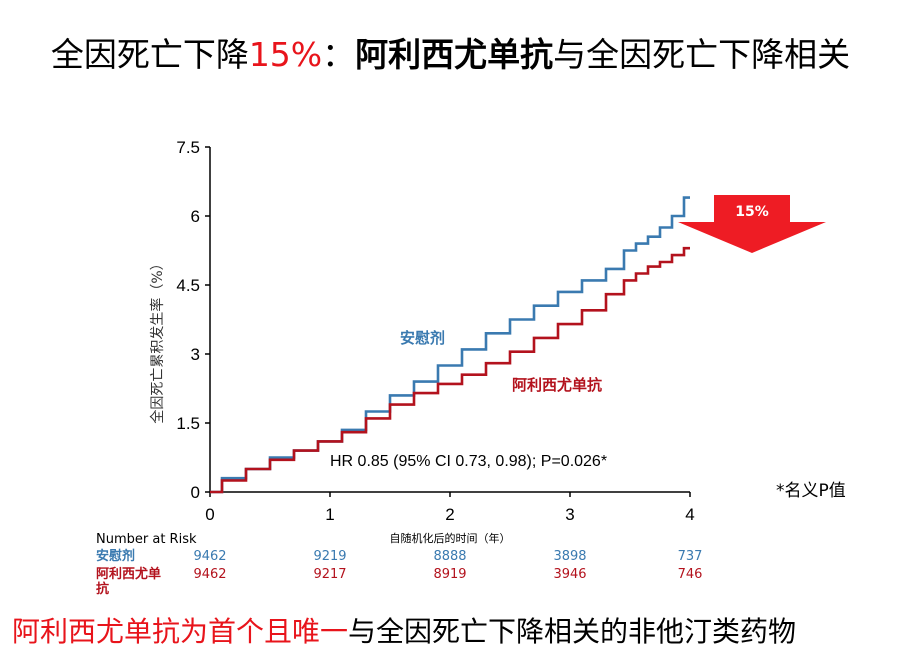  I want to click on footer-part2: 与全因死亡下降相关的非他汀类药物, so click(572, 631).